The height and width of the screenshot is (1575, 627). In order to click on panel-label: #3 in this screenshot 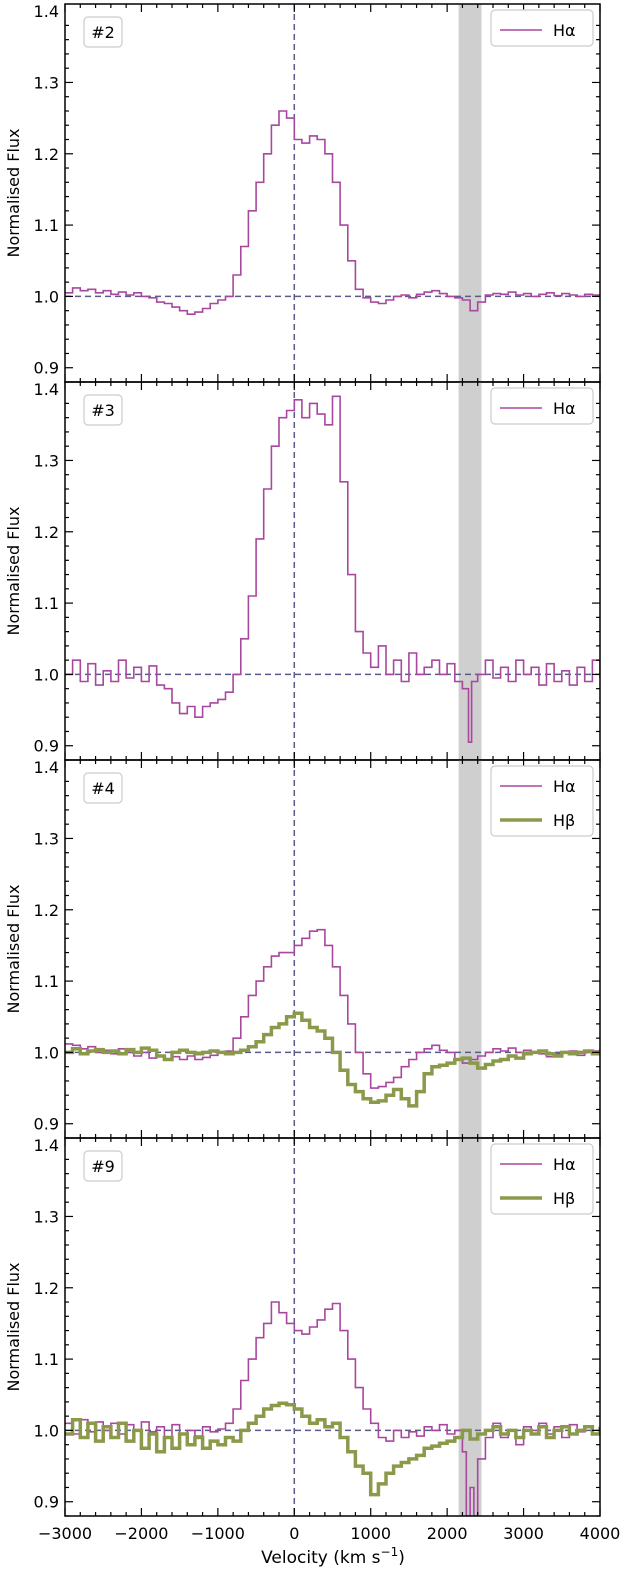, I will do `click(103, 410)`.